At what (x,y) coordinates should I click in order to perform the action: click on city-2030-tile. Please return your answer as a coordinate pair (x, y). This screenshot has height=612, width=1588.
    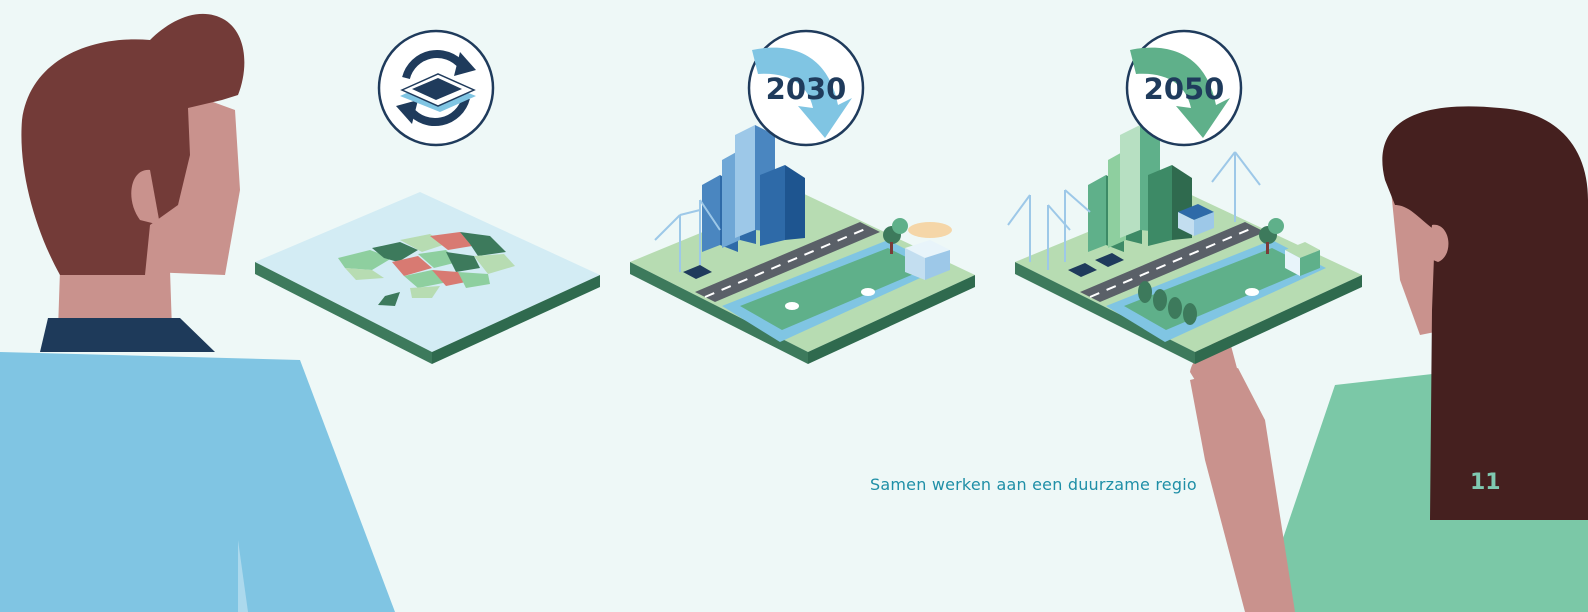
    Looking at the image, I should click on (802, 244).